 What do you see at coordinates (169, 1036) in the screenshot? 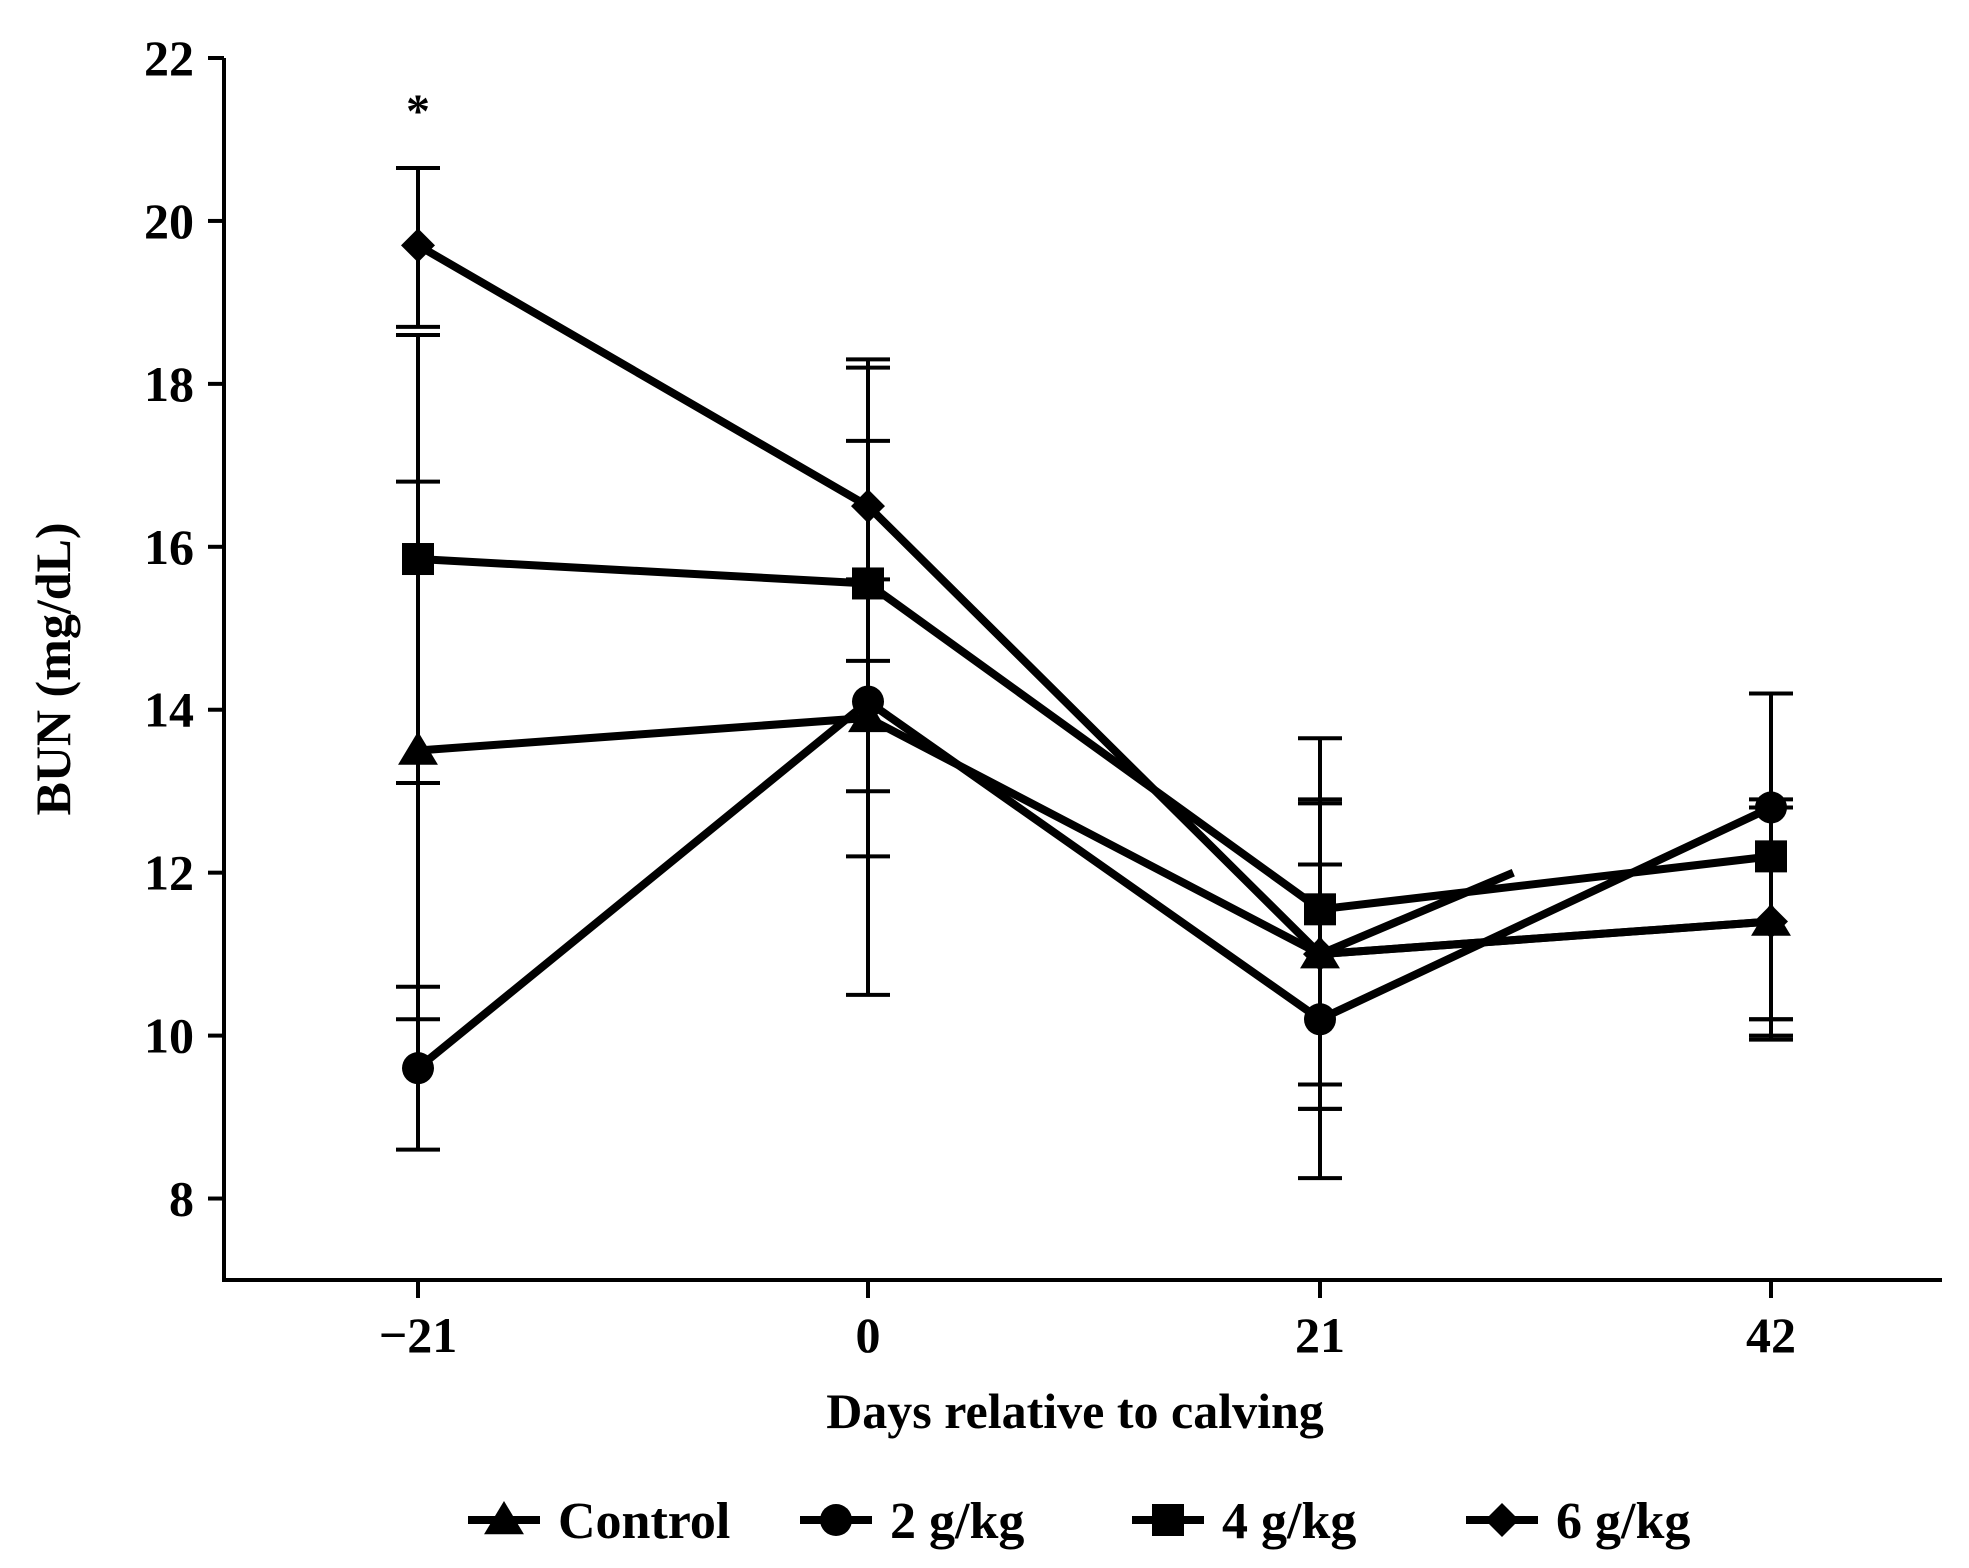
I see `y-tick-label: 10` at bounding box center [169, 1036].